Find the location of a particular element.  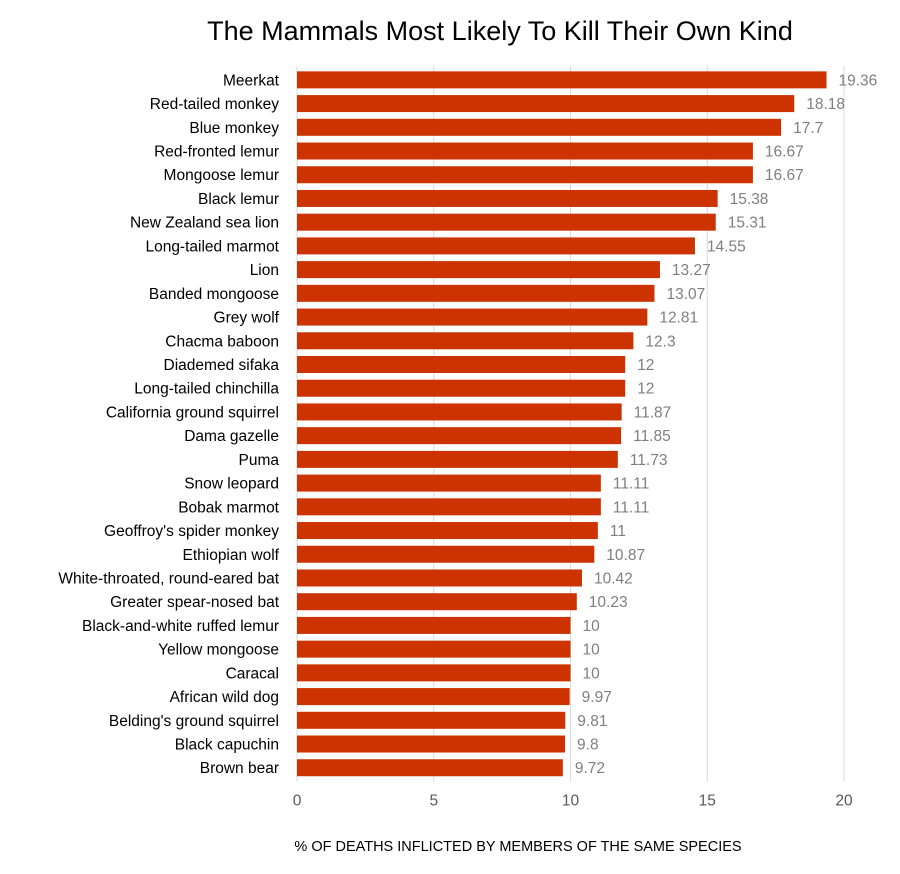

category-label: Belding's ground squirrel is located at coordinates (194, 721).